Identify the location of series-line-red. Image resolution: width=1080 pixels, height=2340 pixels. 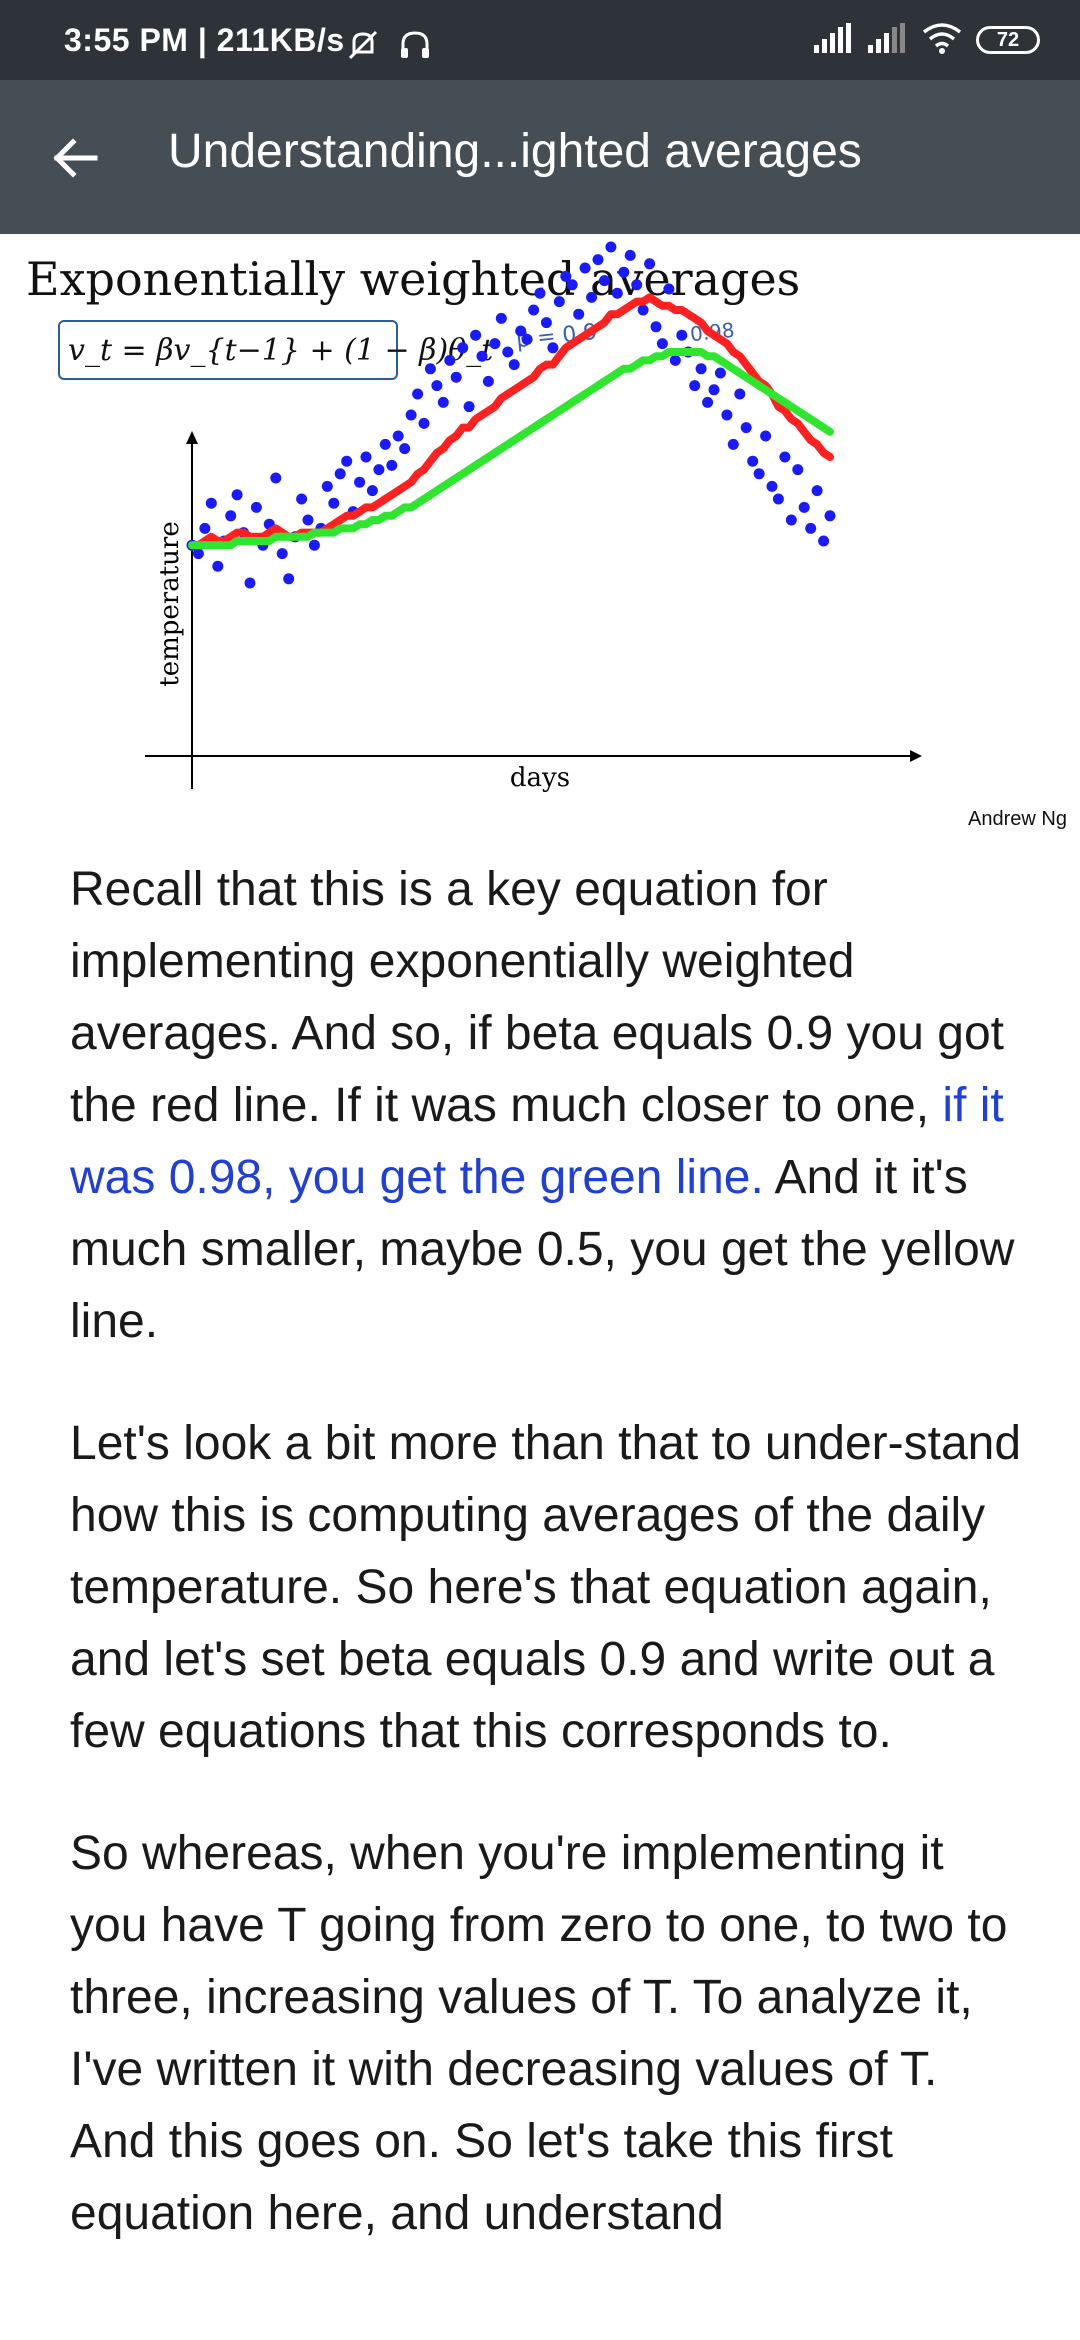
(511, 421).